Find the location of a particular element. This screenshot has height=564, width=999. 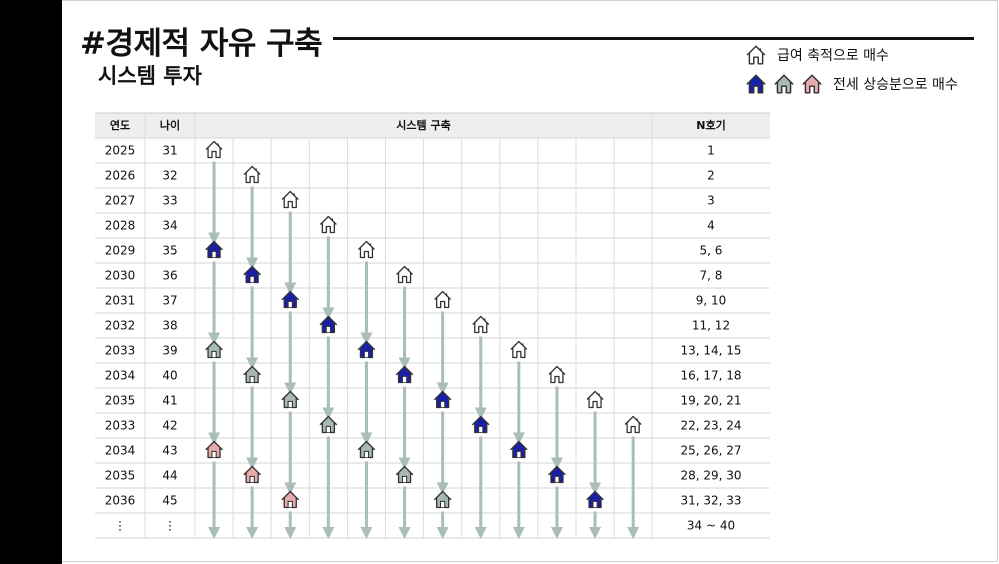

cell-year: 2026 is located at coordinates (120, 176).